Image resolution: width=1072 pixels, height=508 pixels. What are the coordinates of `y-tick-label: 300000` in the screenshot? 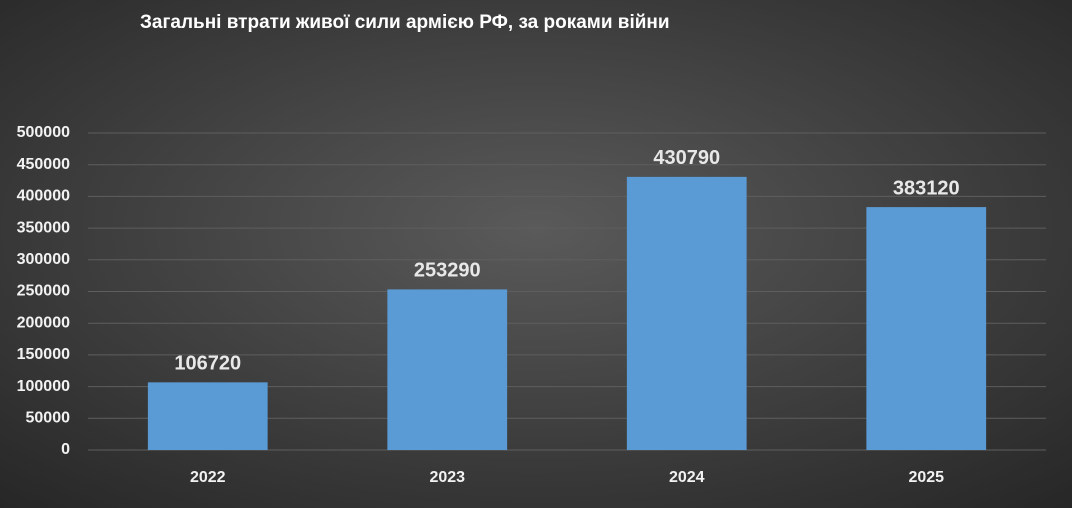 It's located at (43, 259).